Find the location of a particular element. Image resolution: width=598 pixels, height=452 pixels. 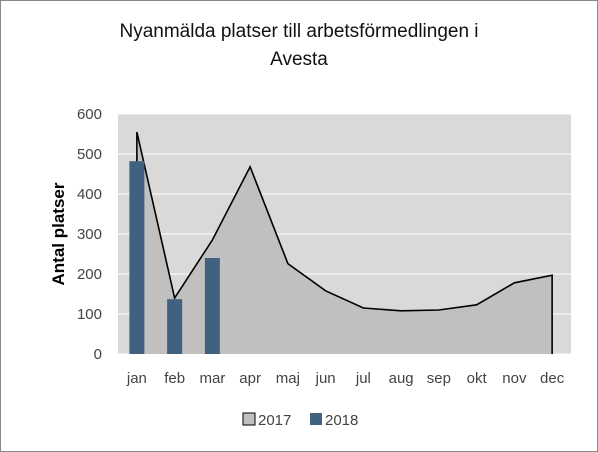

y-axis-label: Antal platser is located at coordinates (58, 233).